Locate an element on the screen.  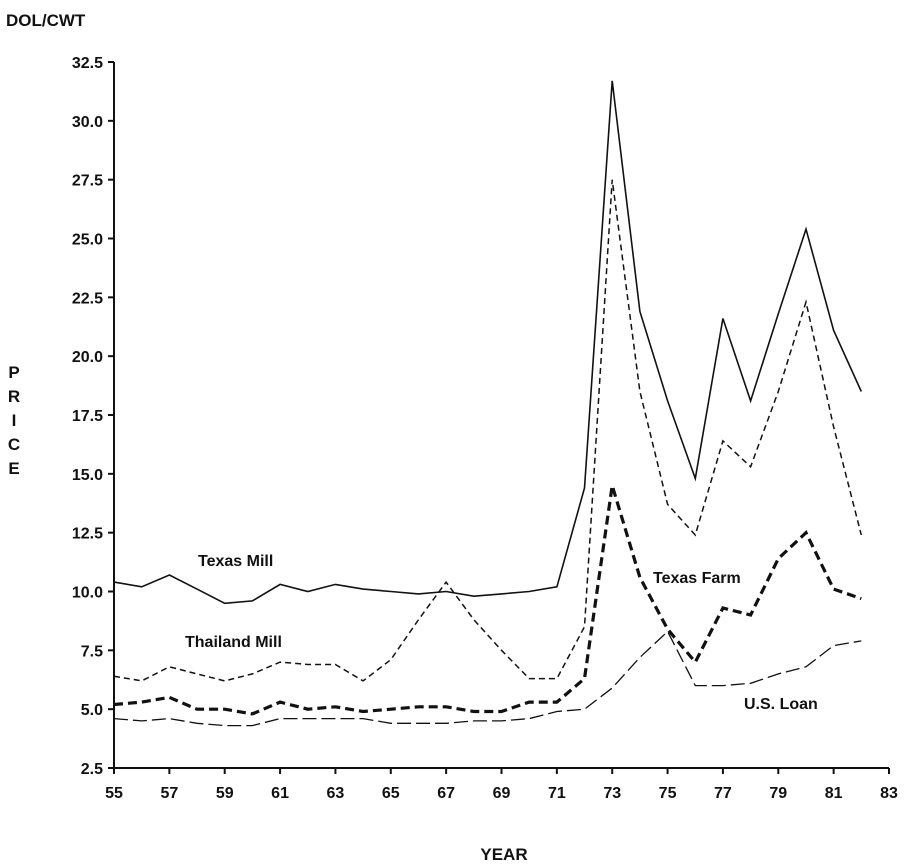
x-tick-label: 77 is located at coordinates (723, 793).